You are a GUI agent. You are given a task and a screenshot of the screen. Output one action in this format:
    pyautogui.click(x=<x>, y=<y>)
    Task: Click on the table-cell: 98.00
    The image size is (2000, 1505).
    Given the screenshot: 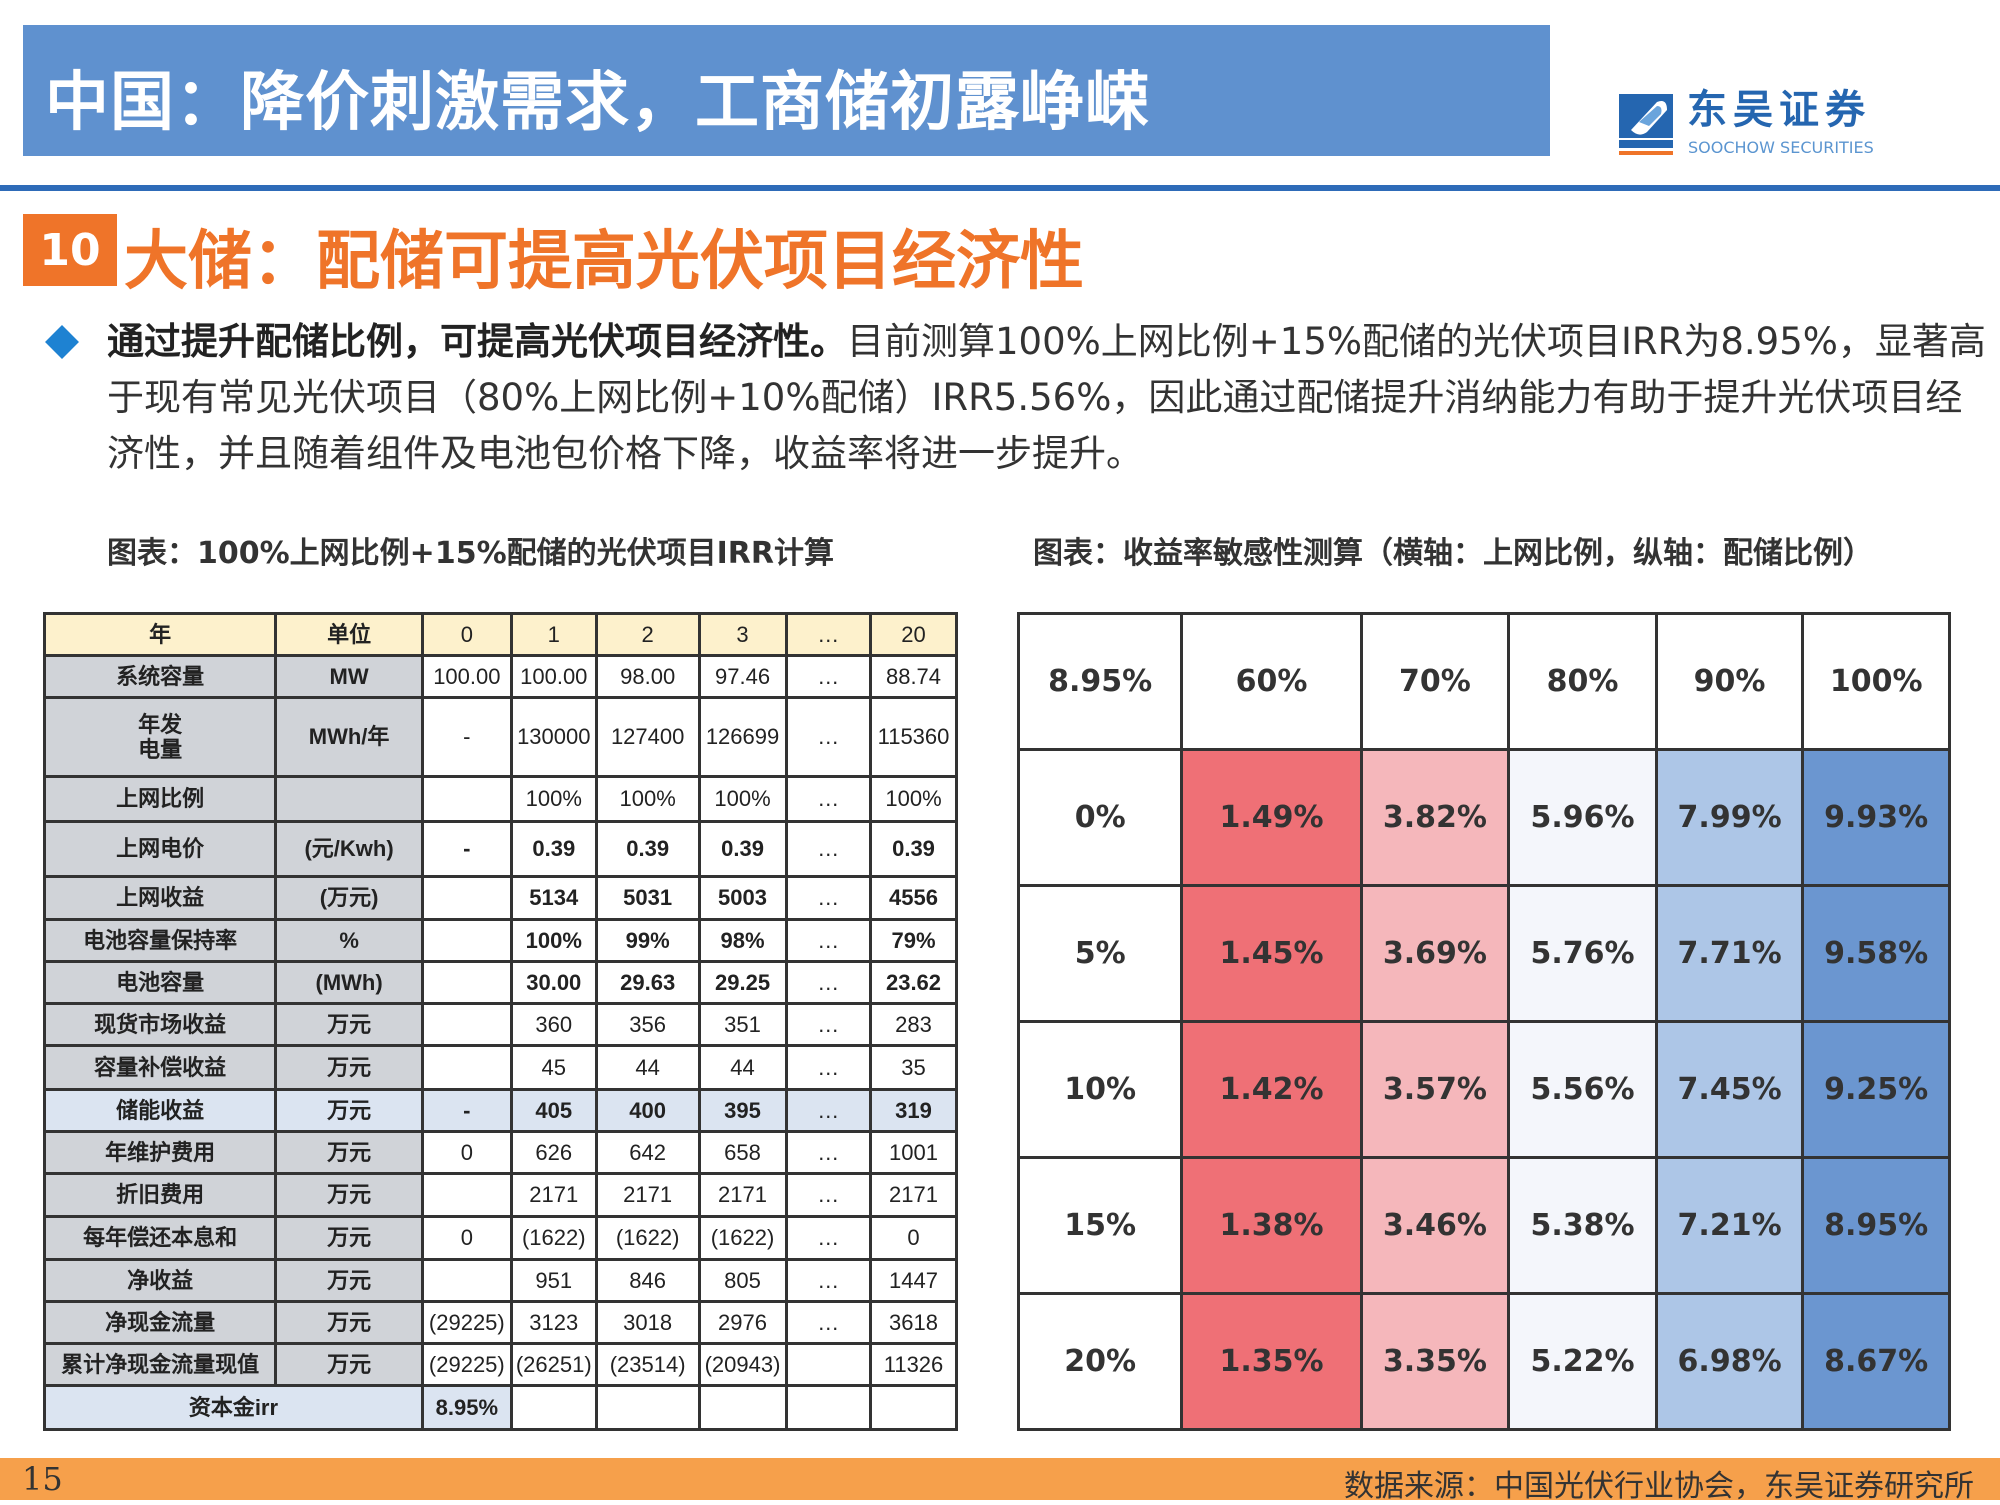 What is the action you would take?
    pyautogui.click(x=647, y=676)
    